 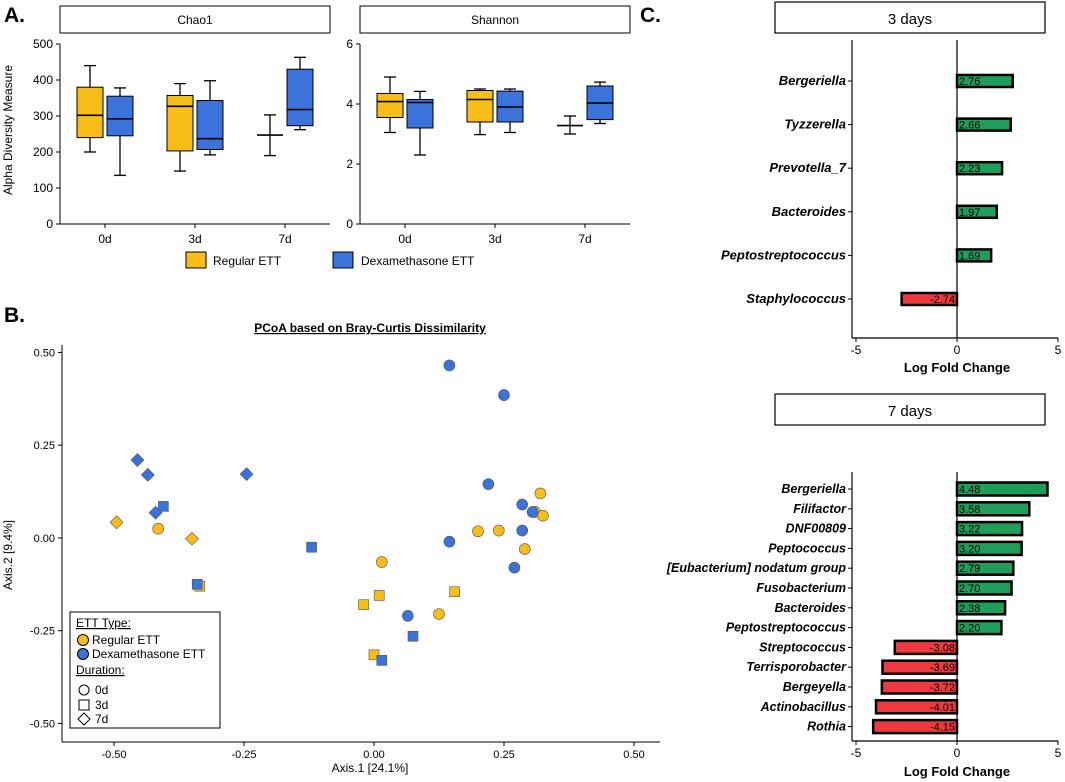 What do you see at coordinates (84, 705) in the screenshot?
I see `legend-3d-marker` at bounding box center [84, 705].